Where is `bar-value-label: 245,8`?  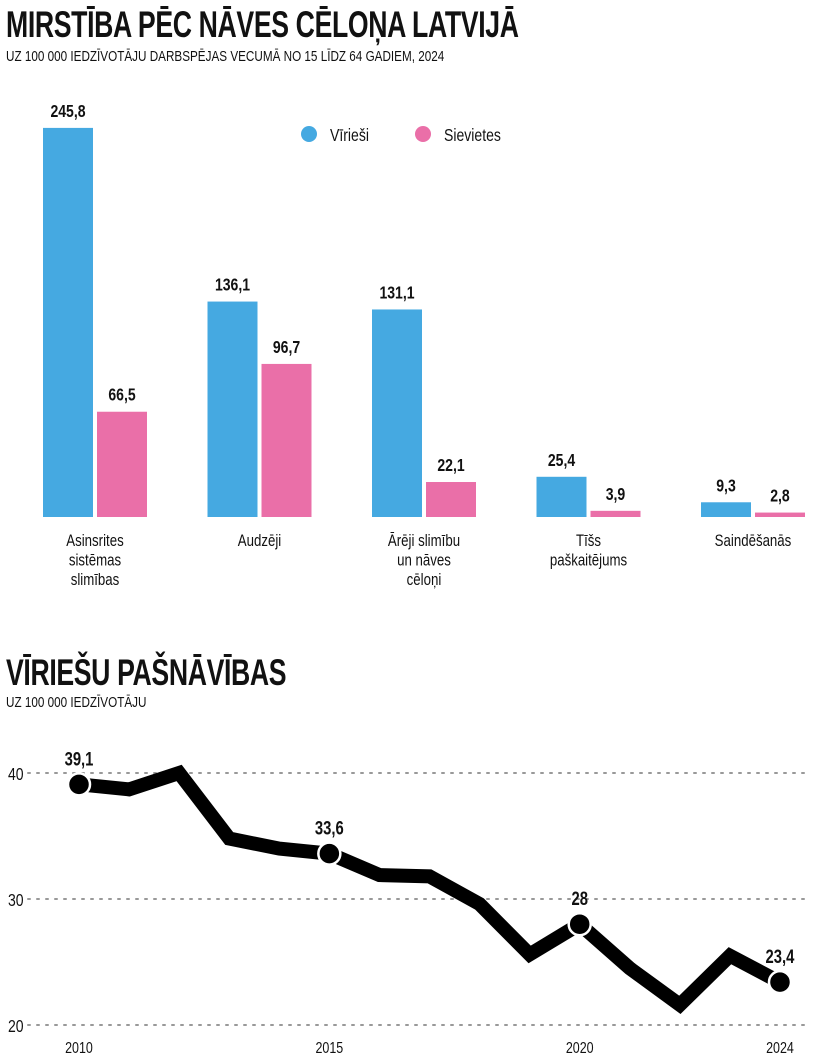 bar-value-label: 245,8 is located at coordinates (67, 111).